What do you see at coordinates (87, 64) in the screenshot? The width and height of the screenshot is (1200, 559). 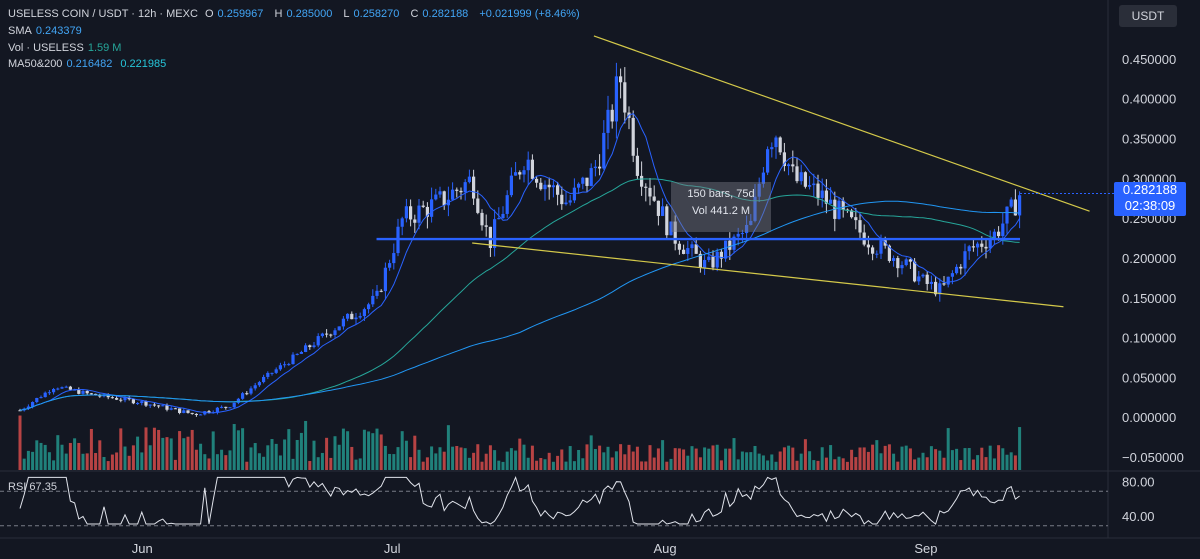 I see `ma-legend: MA50&200 0.216482 0.221985` at bounding box center [87, 64].